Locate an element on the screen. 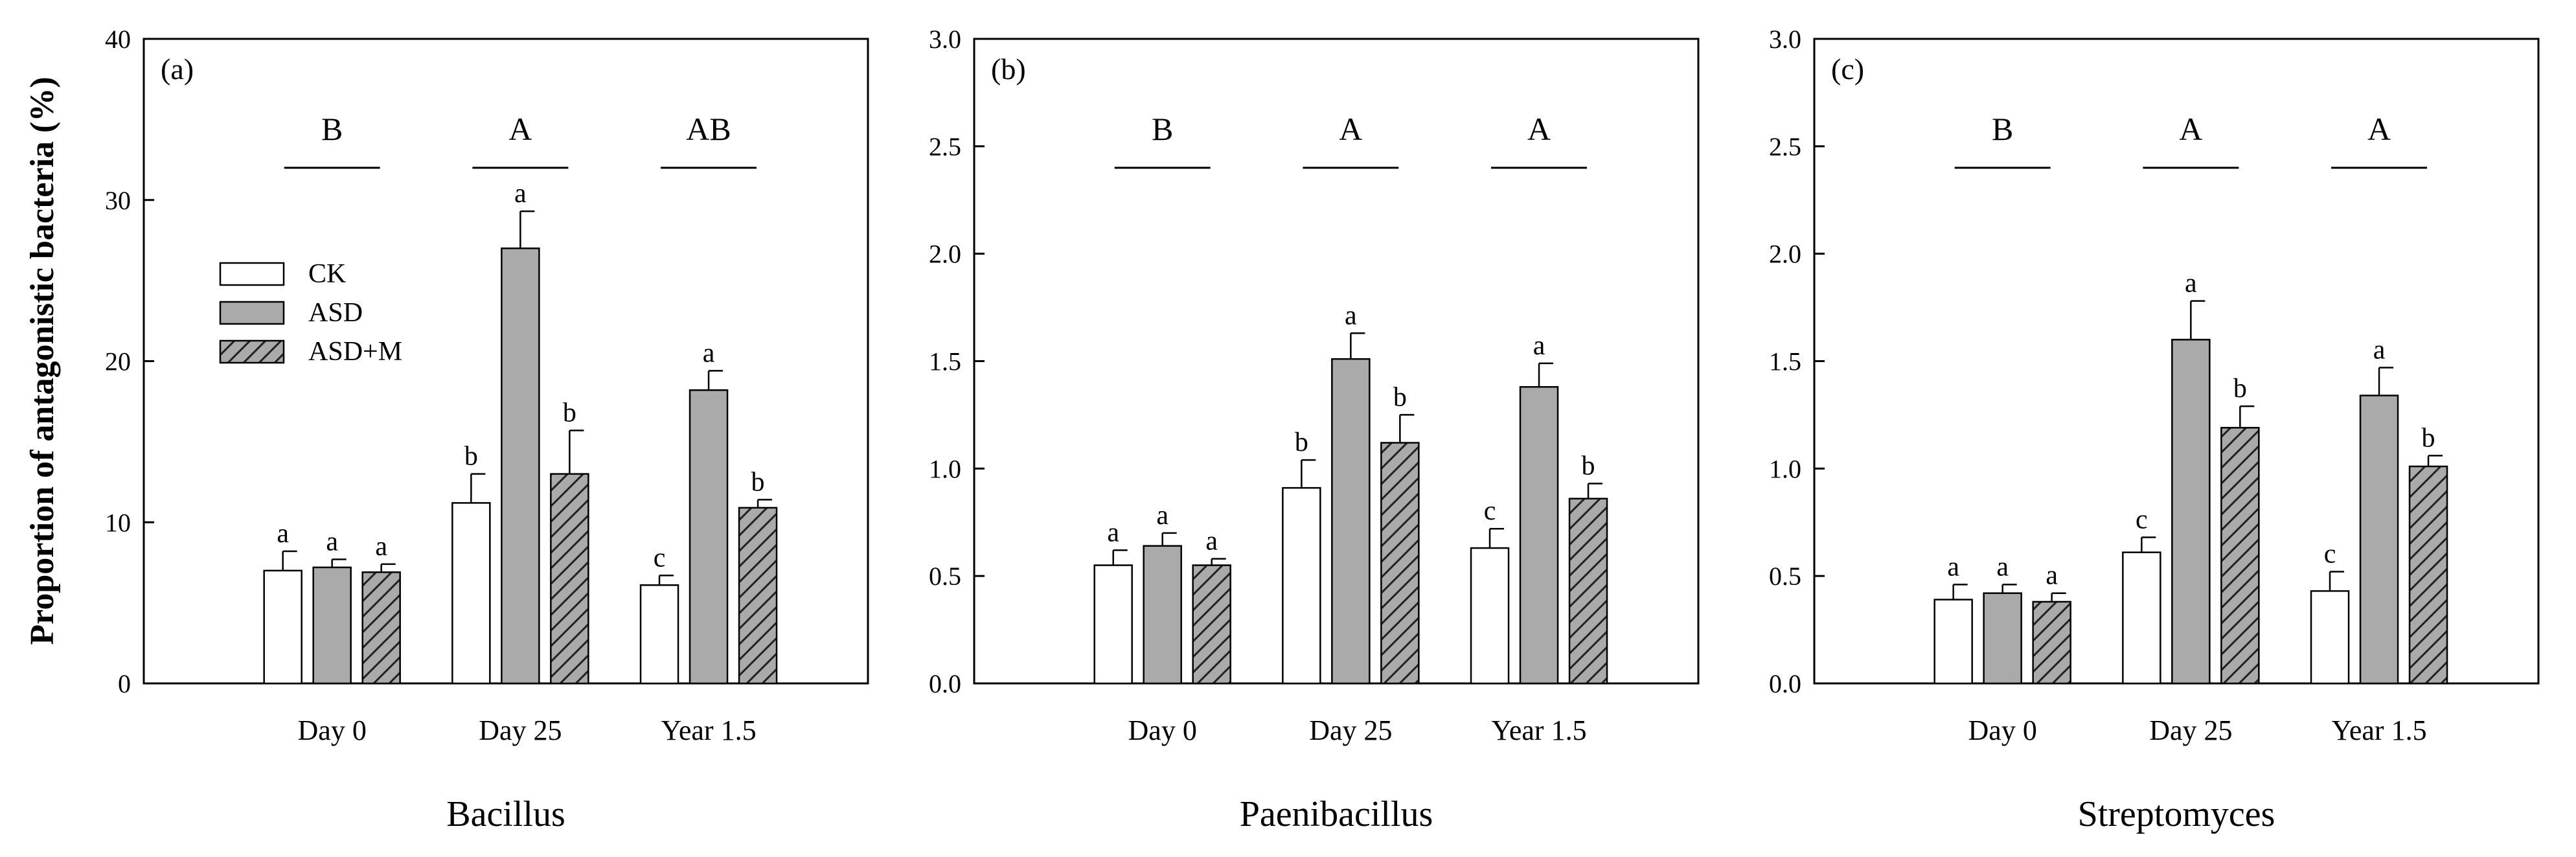 The image size is (2576, 857). y-tick-label: 20 is located at coordinates (118, 362).